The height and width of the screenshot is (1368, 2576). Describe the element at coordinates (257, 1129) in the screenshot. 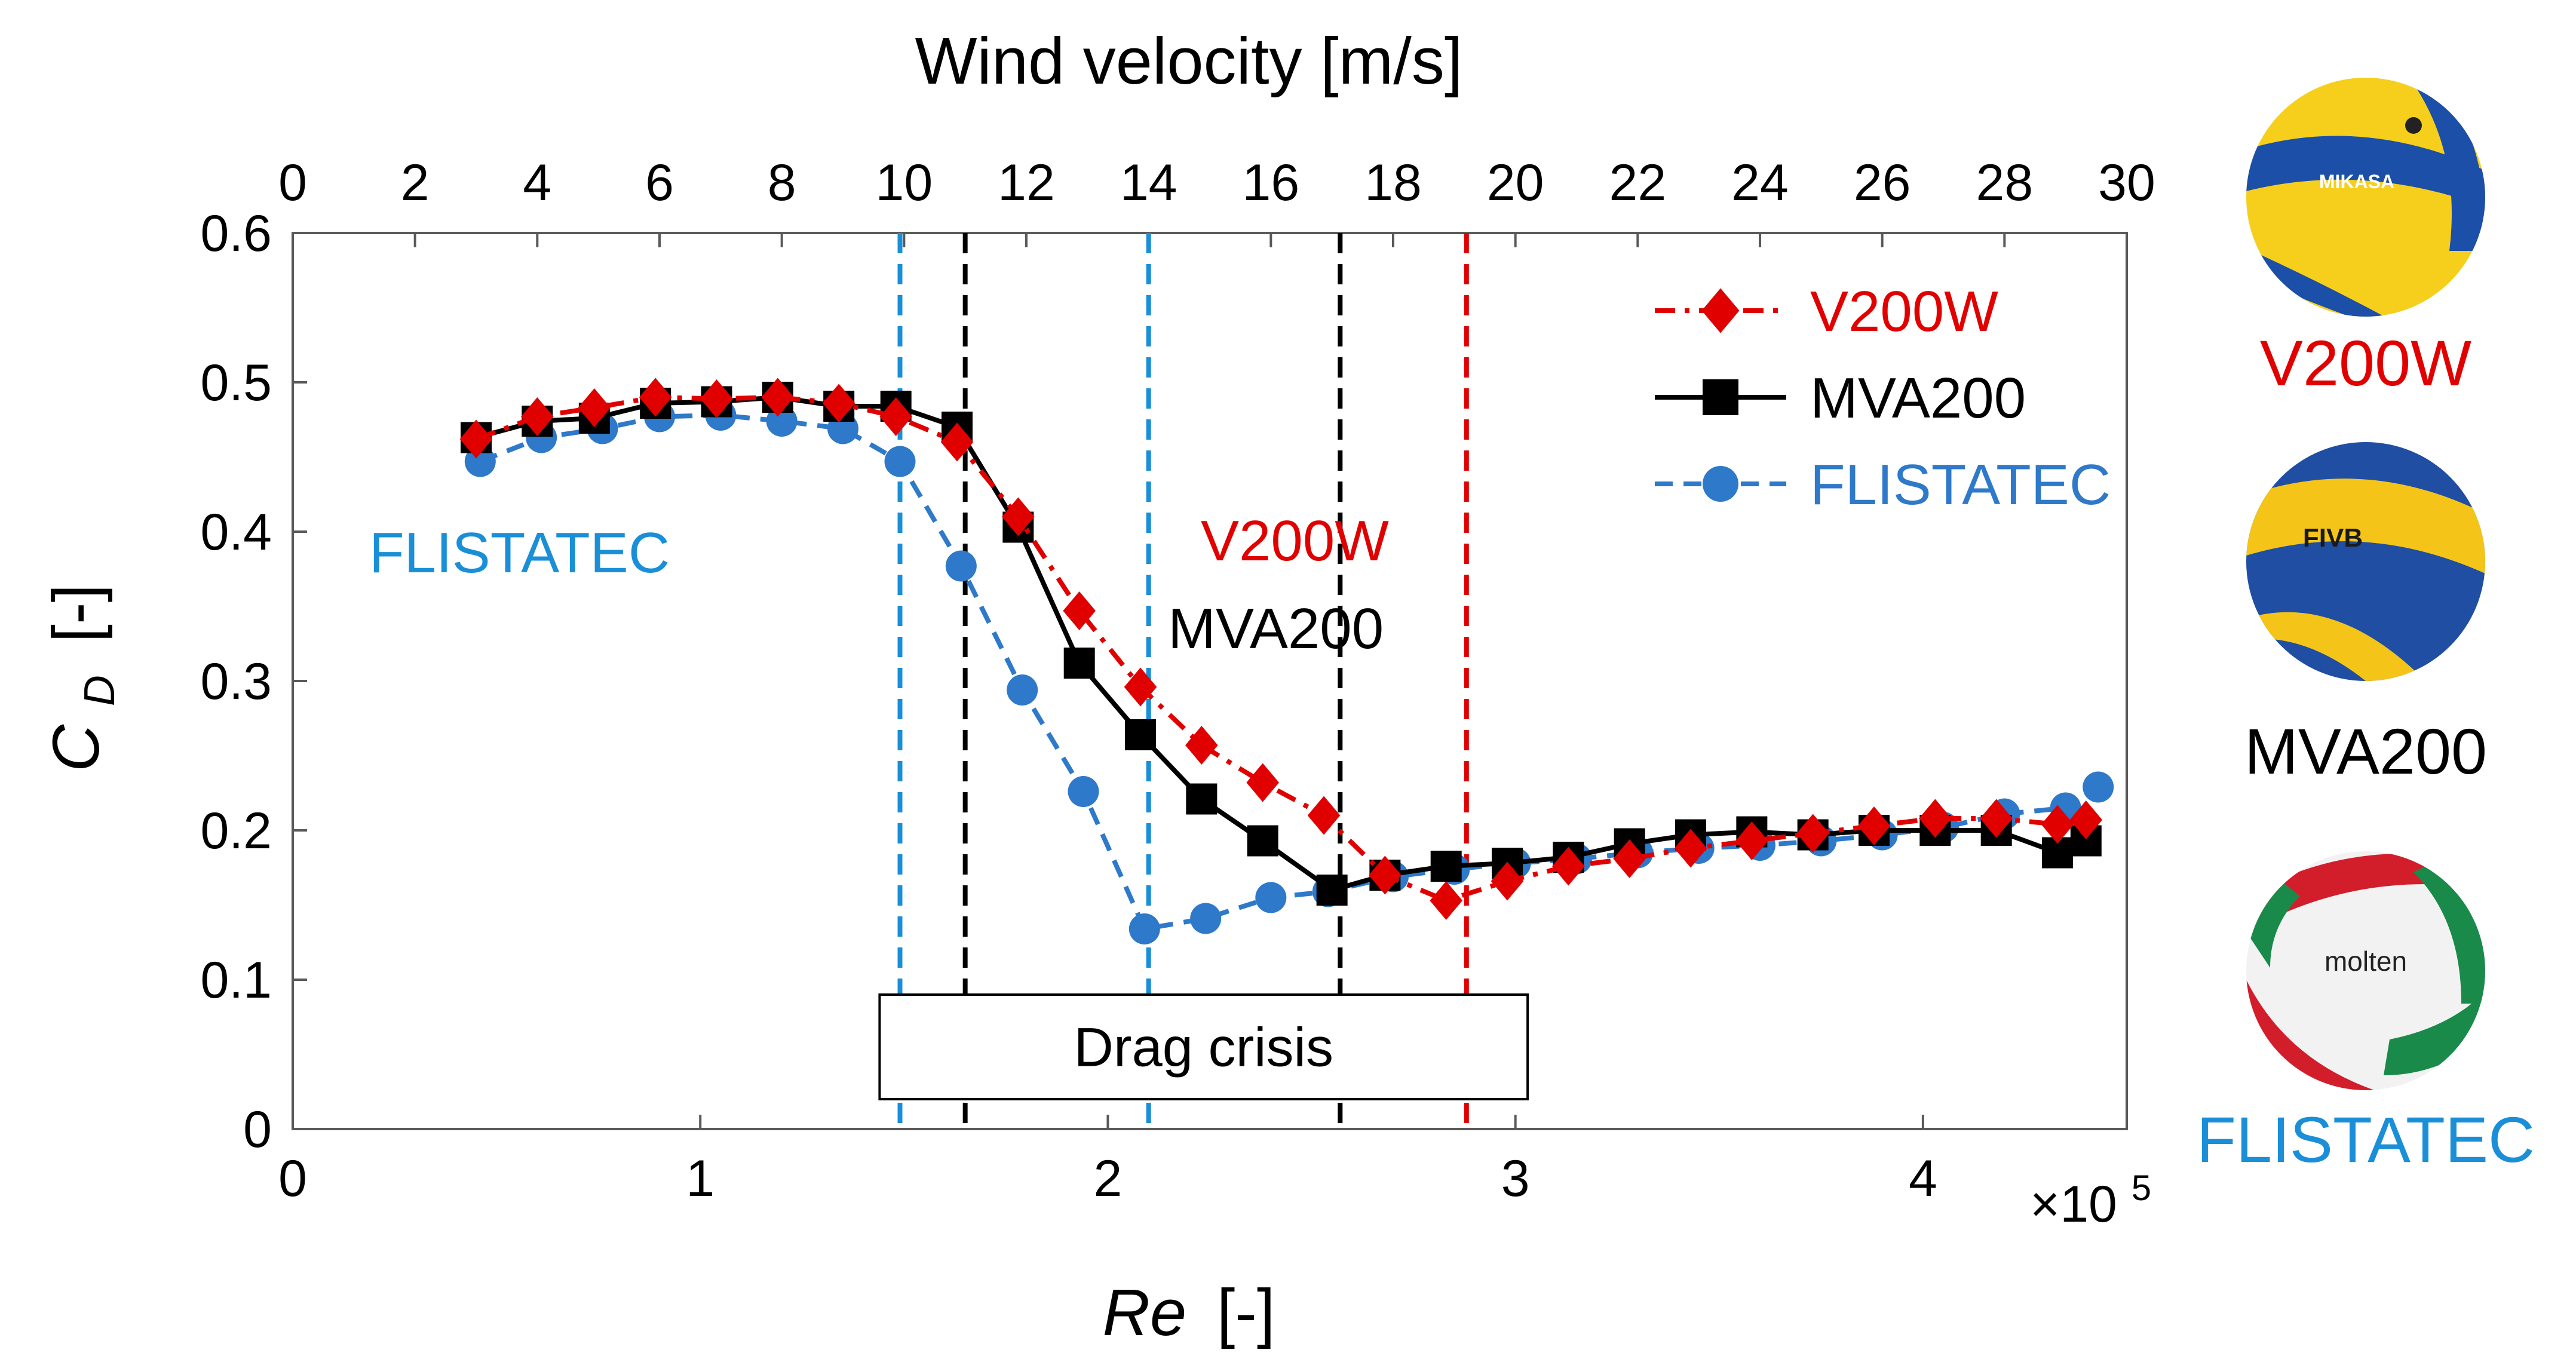

I see `y-tick-label-0: 0` at that location.